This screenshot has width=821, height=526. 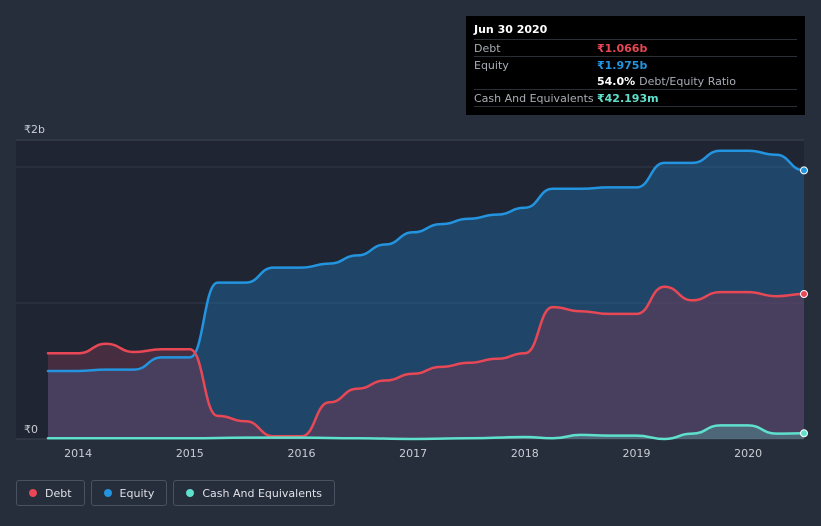 What do you see at coordinates (190, 453) in the screenshot?
I see `x-tick-label: 2015` at bounding box center [190, 453].